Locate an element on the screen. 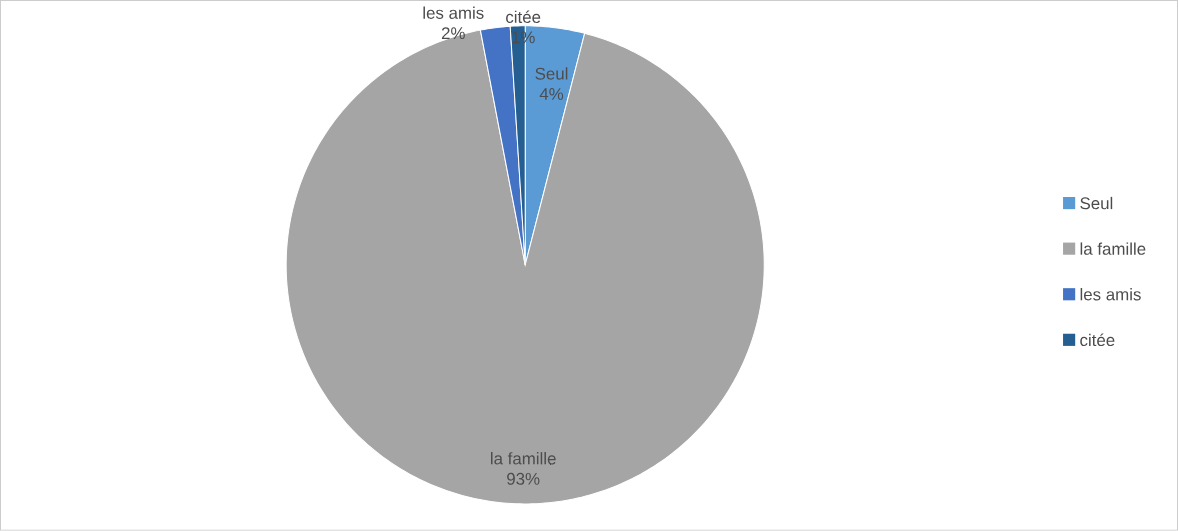 This screenshot has height=531, width=1178. legend-label: les amis is located at coordinates (1110, 294).